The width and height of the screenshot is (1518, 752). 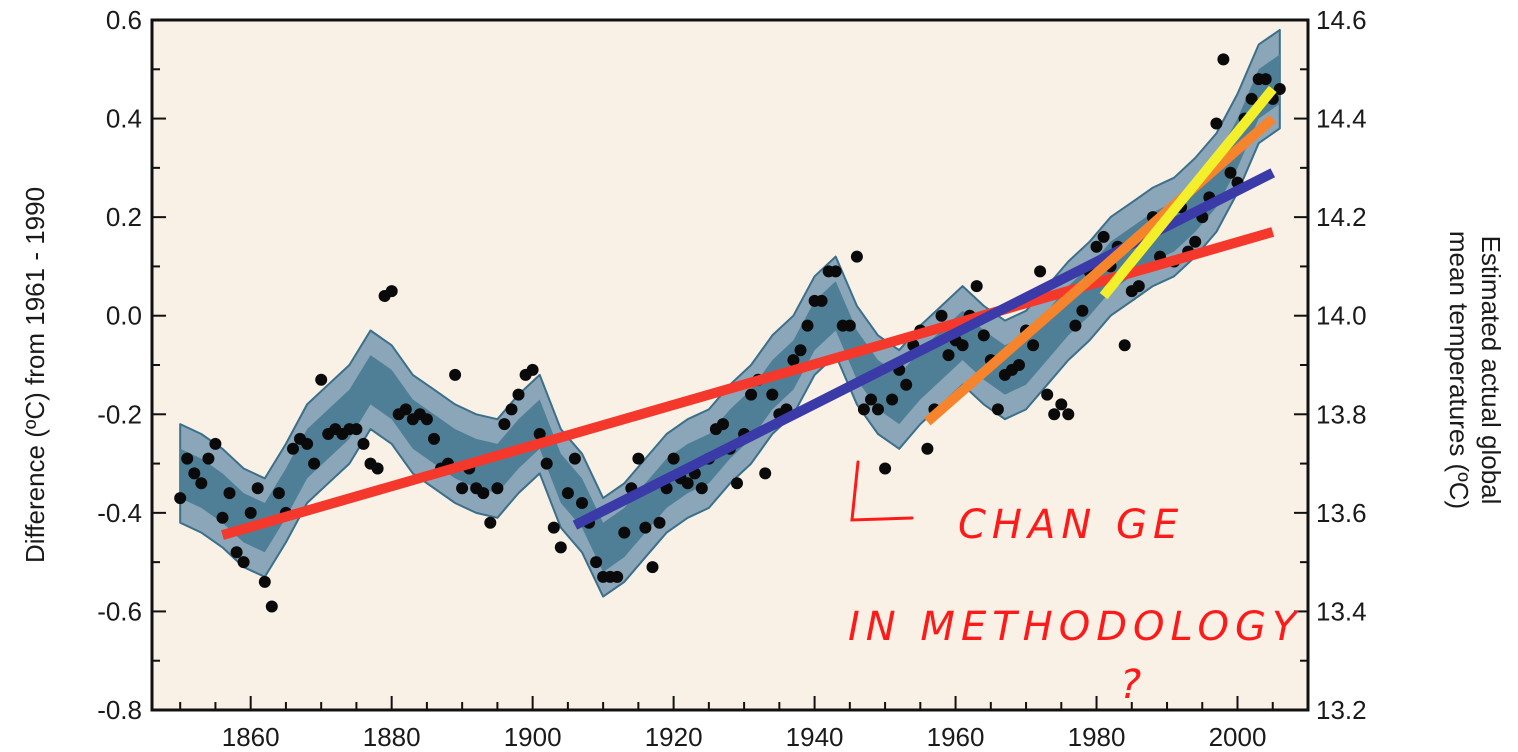 What do you see at coordinates (1341, 20) in the screenshot?
I see `y2-tick-label: 14.6` at bounding box center [1341, 20].